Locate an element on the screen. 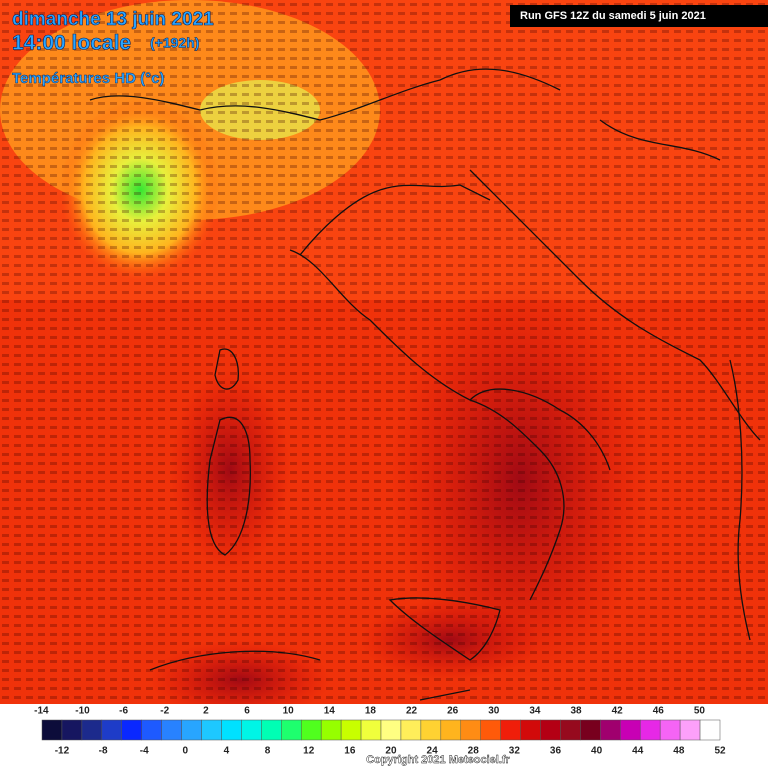 The height and width of the screenshot is (768, 768). legend-label: 0 is located at coordinates (186, 751).